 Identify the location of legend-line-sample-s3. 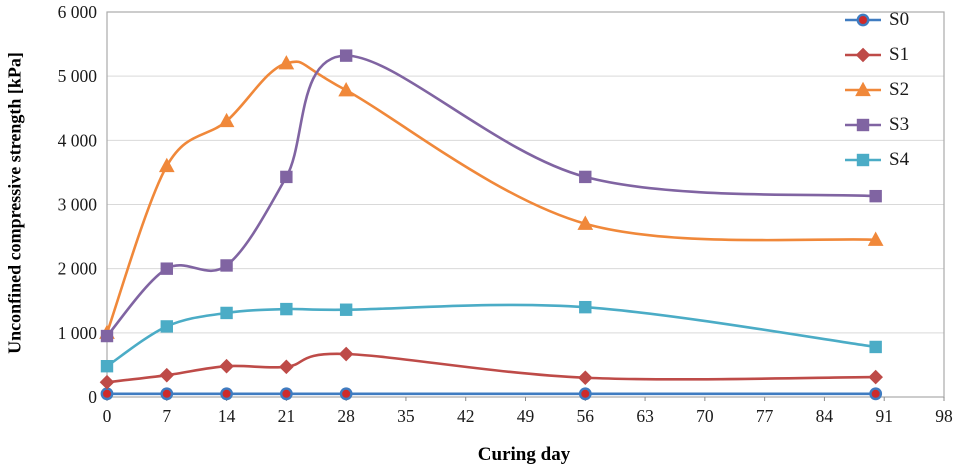
(863, 125).